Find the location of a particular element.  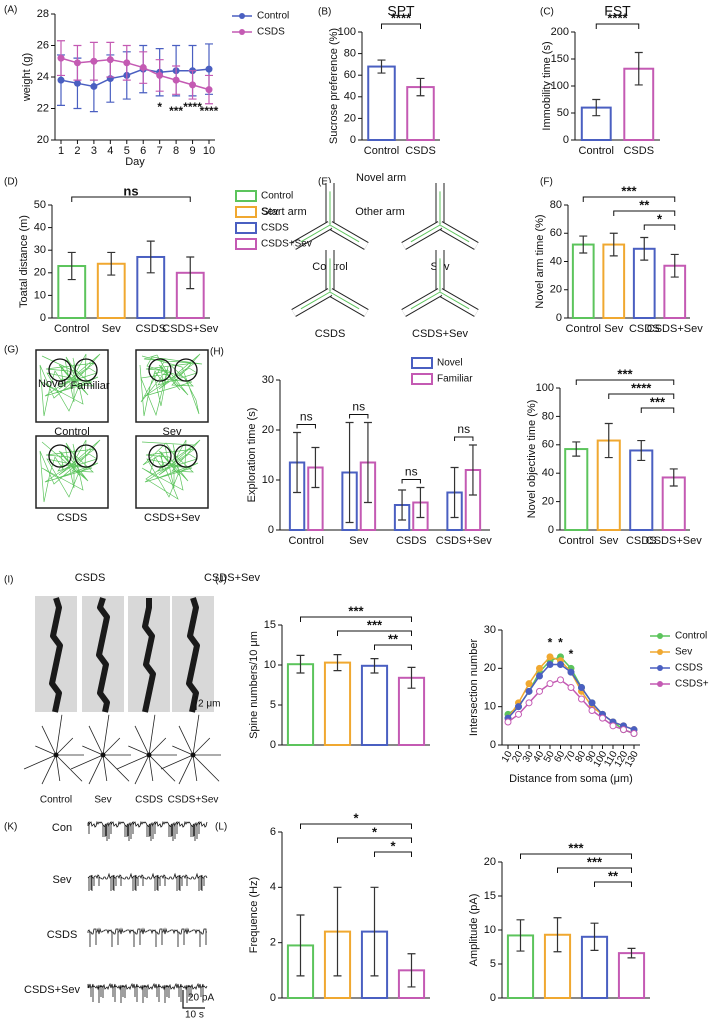

dendrite is located at coordinates (56, 655).